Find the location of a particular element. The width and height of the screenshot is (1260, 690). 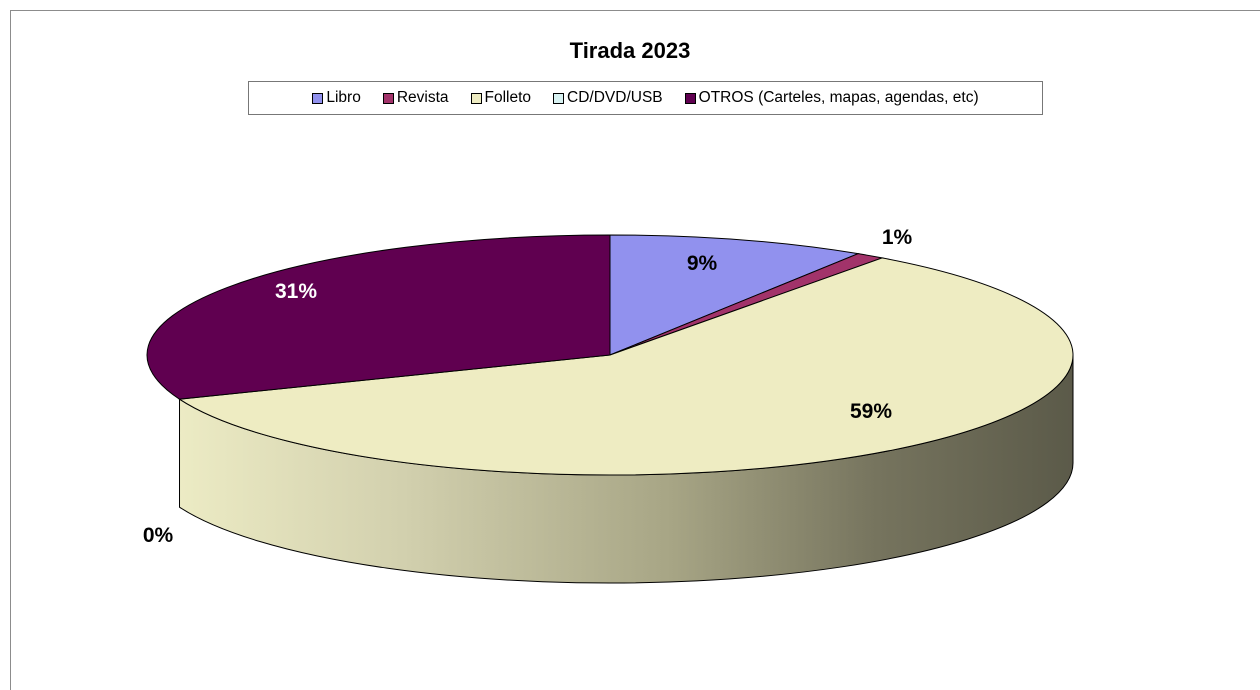

legend-label-revista: Revista is located at coordinates (422, 97).